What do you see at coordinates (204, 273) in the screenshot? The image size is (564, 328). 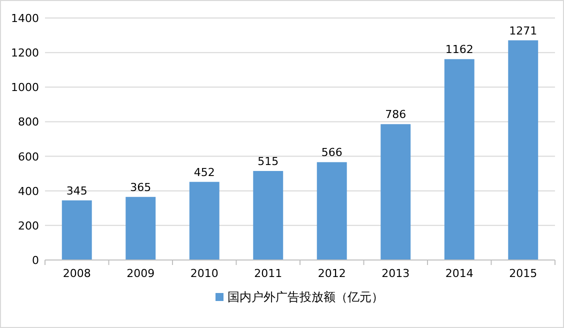 I see `xtick: 2010` at bounding box center [204, 273].